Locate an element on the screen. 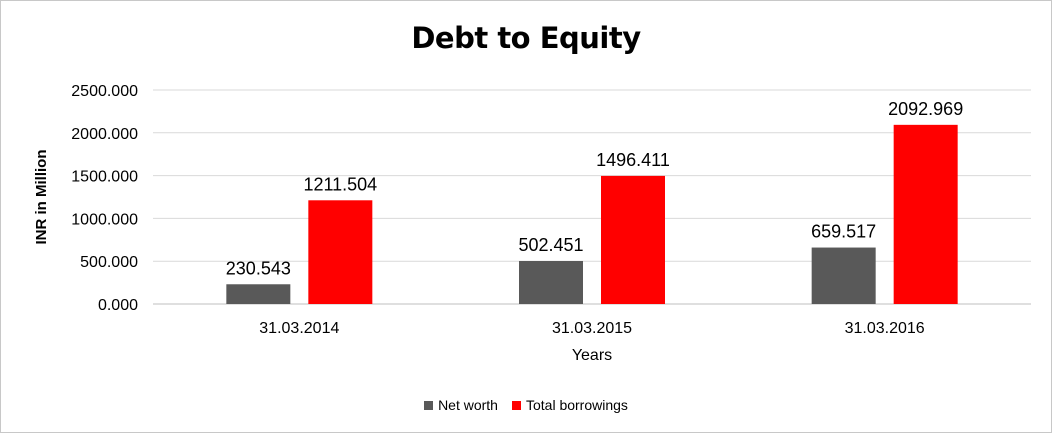  y-tick-label: 2500.000 is located at coordinates (104, 91).